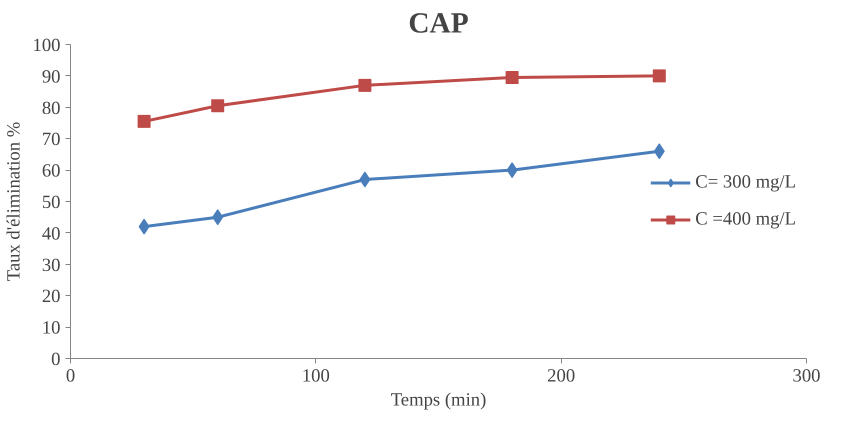 The image size is (856, 423). I want to click on y-tick-label: 0, so click(55, 359).